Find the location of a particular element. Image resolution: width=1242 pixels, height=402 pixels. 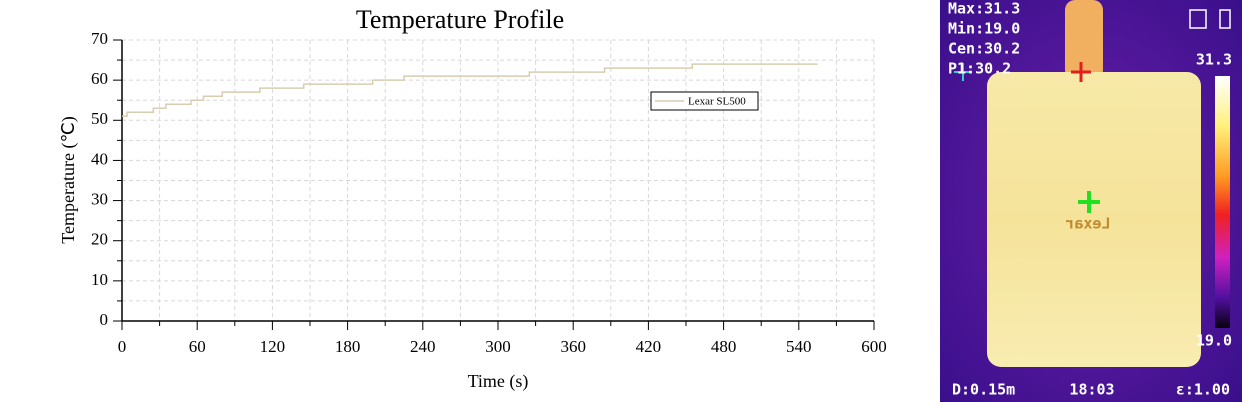

x-tick-label: 420 is located at coordinates (649, 346).